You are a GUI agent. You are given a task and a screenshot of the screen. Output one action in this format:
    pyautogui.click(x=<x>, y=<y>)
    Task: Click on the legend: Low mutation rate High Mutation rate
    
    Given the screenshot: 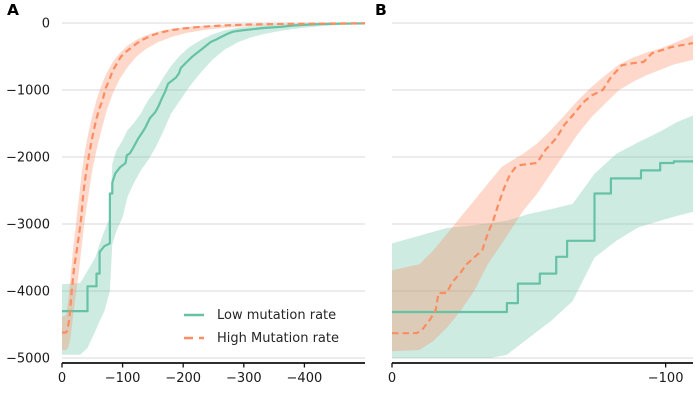 What is the action you would take?
    pyautogui.click(x=261, y=326)
    